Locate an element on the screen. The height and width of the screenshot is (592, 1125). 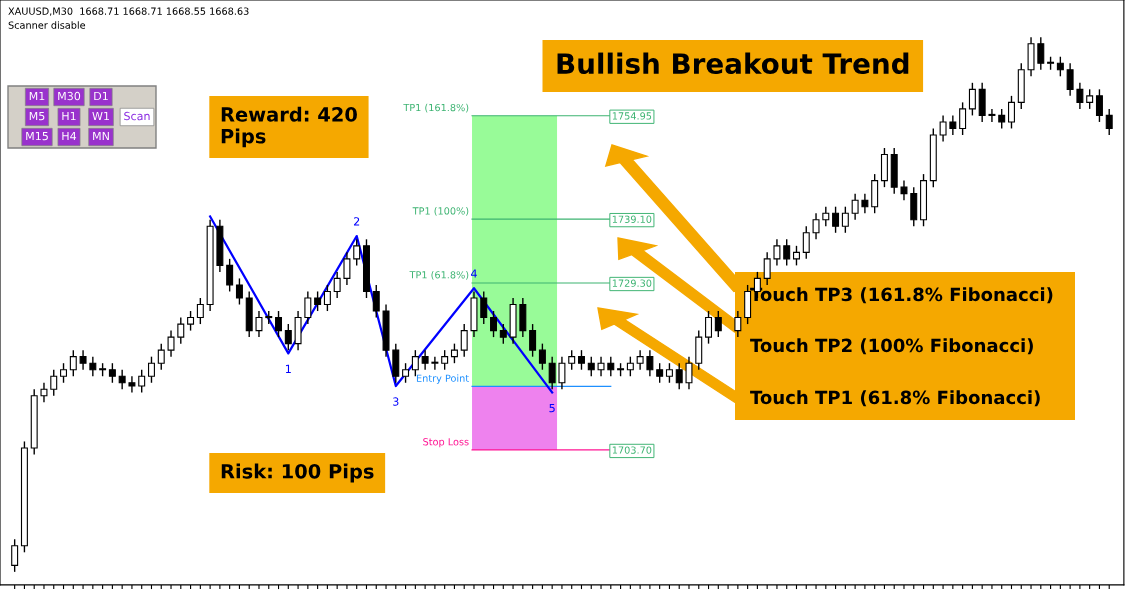
text: Bullish Breakout Trend is located at coordinates (733, 63).